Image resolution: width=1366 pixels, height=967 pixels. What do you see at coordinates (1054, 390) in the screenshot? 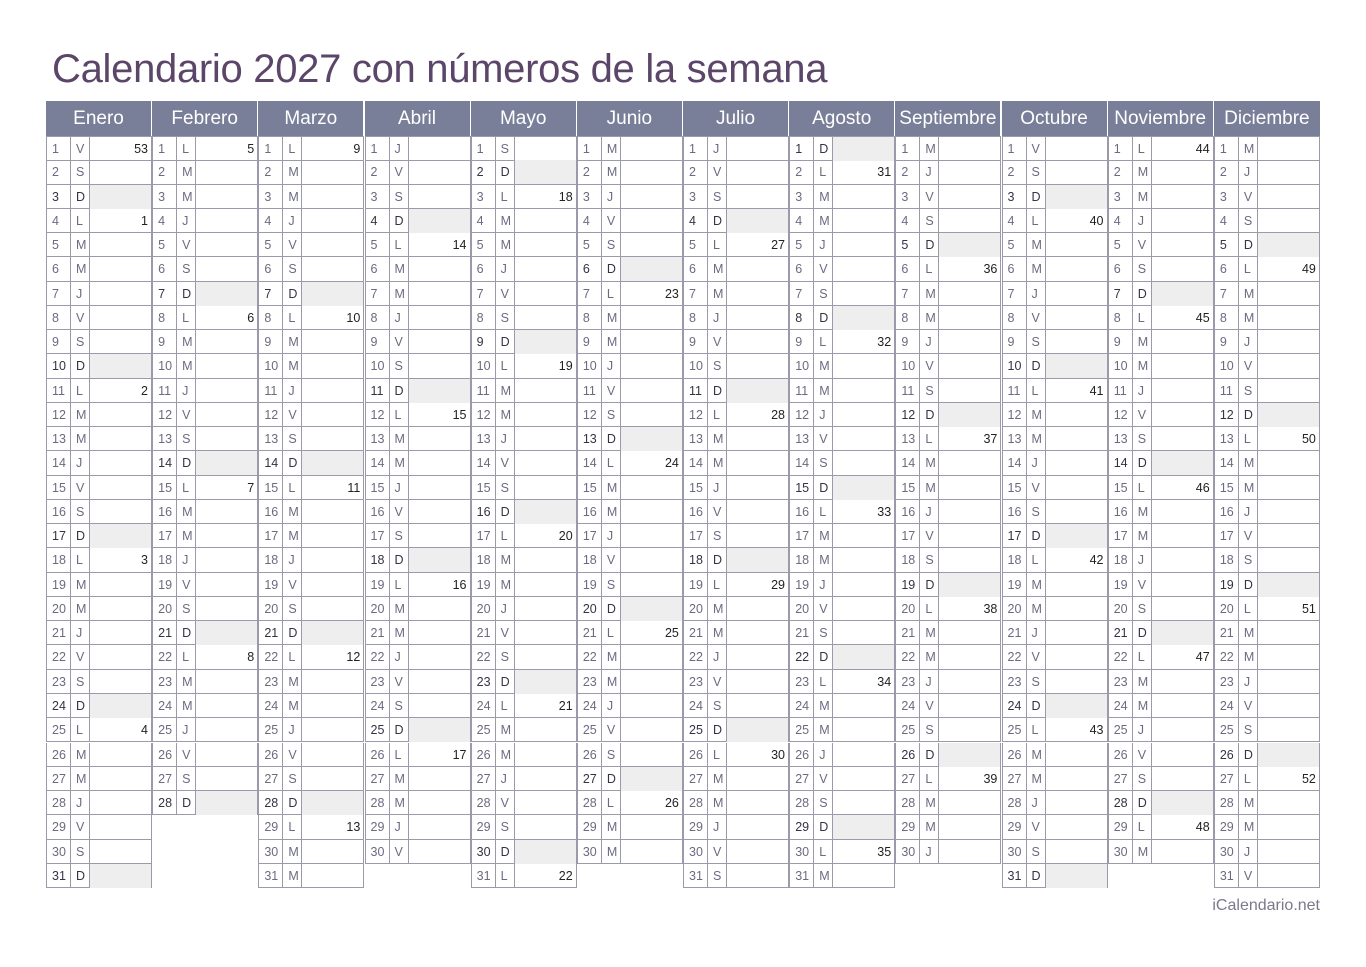
I see `day-row: 11 L 41` at bounding box center [1054, 390].